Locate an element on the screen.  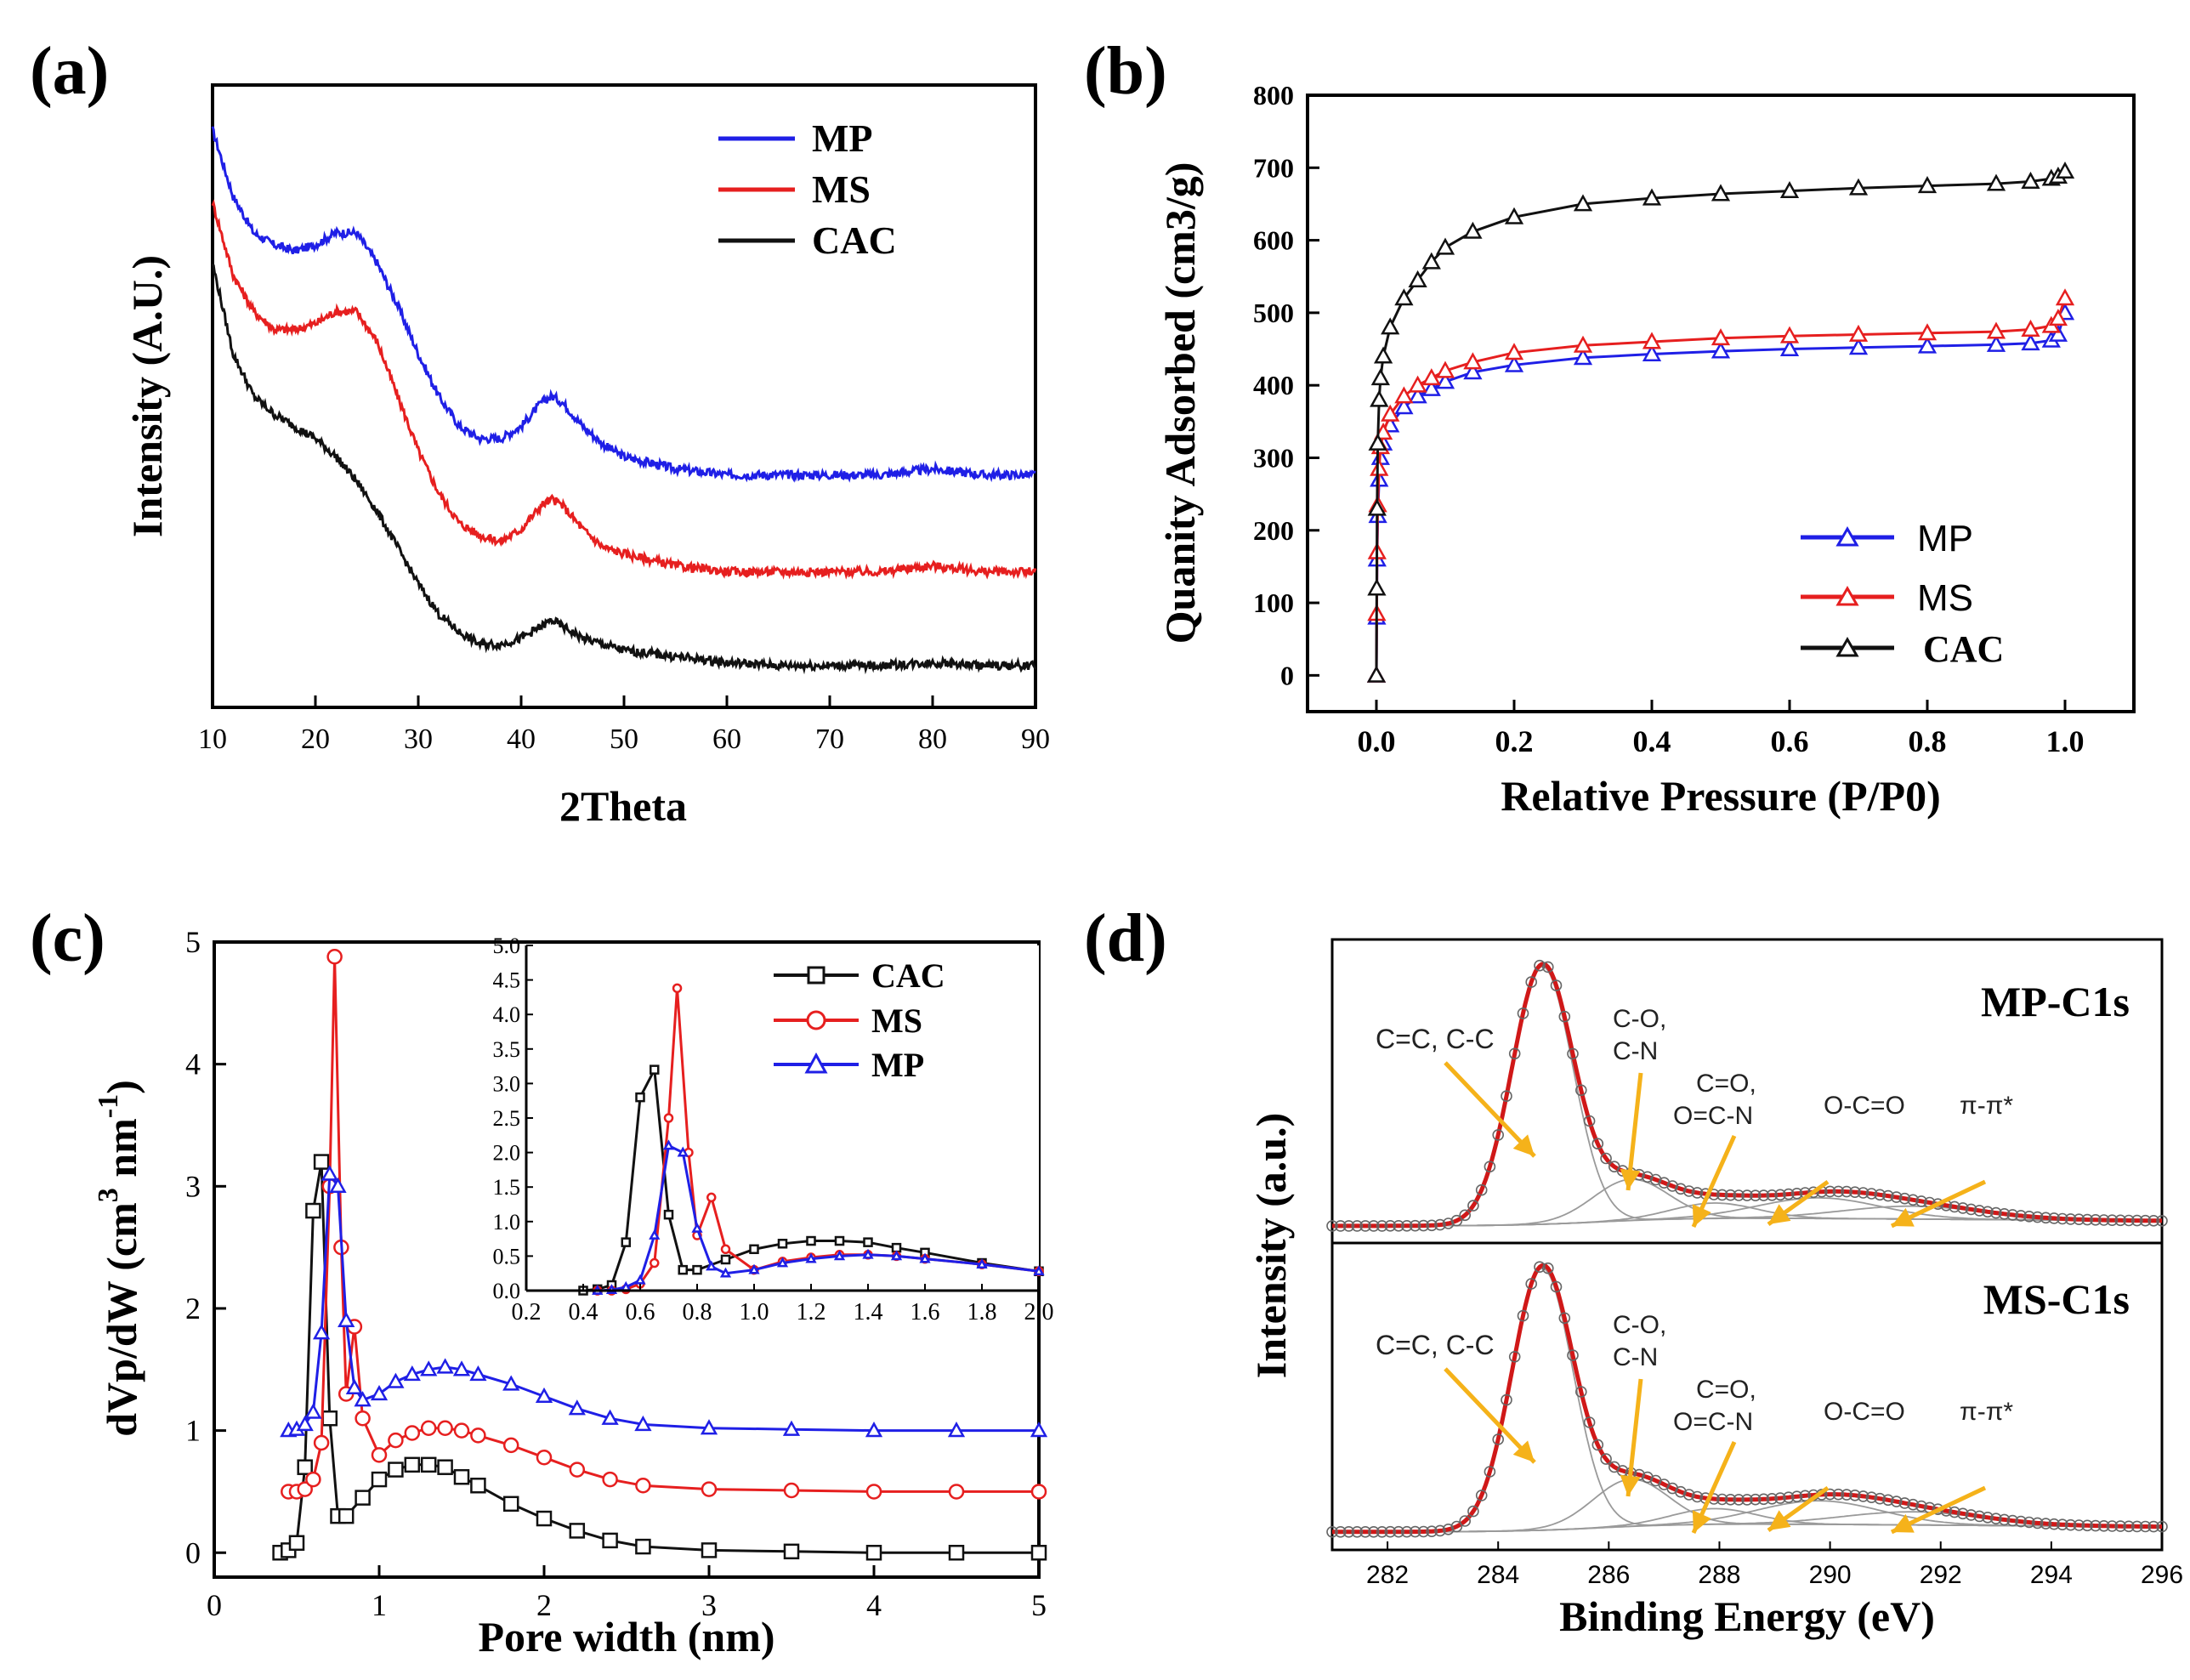
y-tick-label: 4 is located at coordinates (193, 1064).